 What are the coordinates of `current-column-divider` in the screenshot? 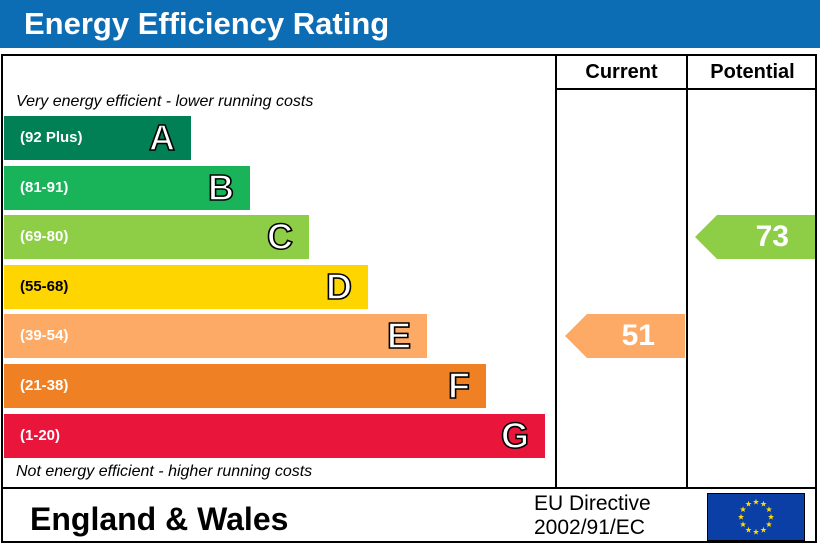 It's located at (556, 271).